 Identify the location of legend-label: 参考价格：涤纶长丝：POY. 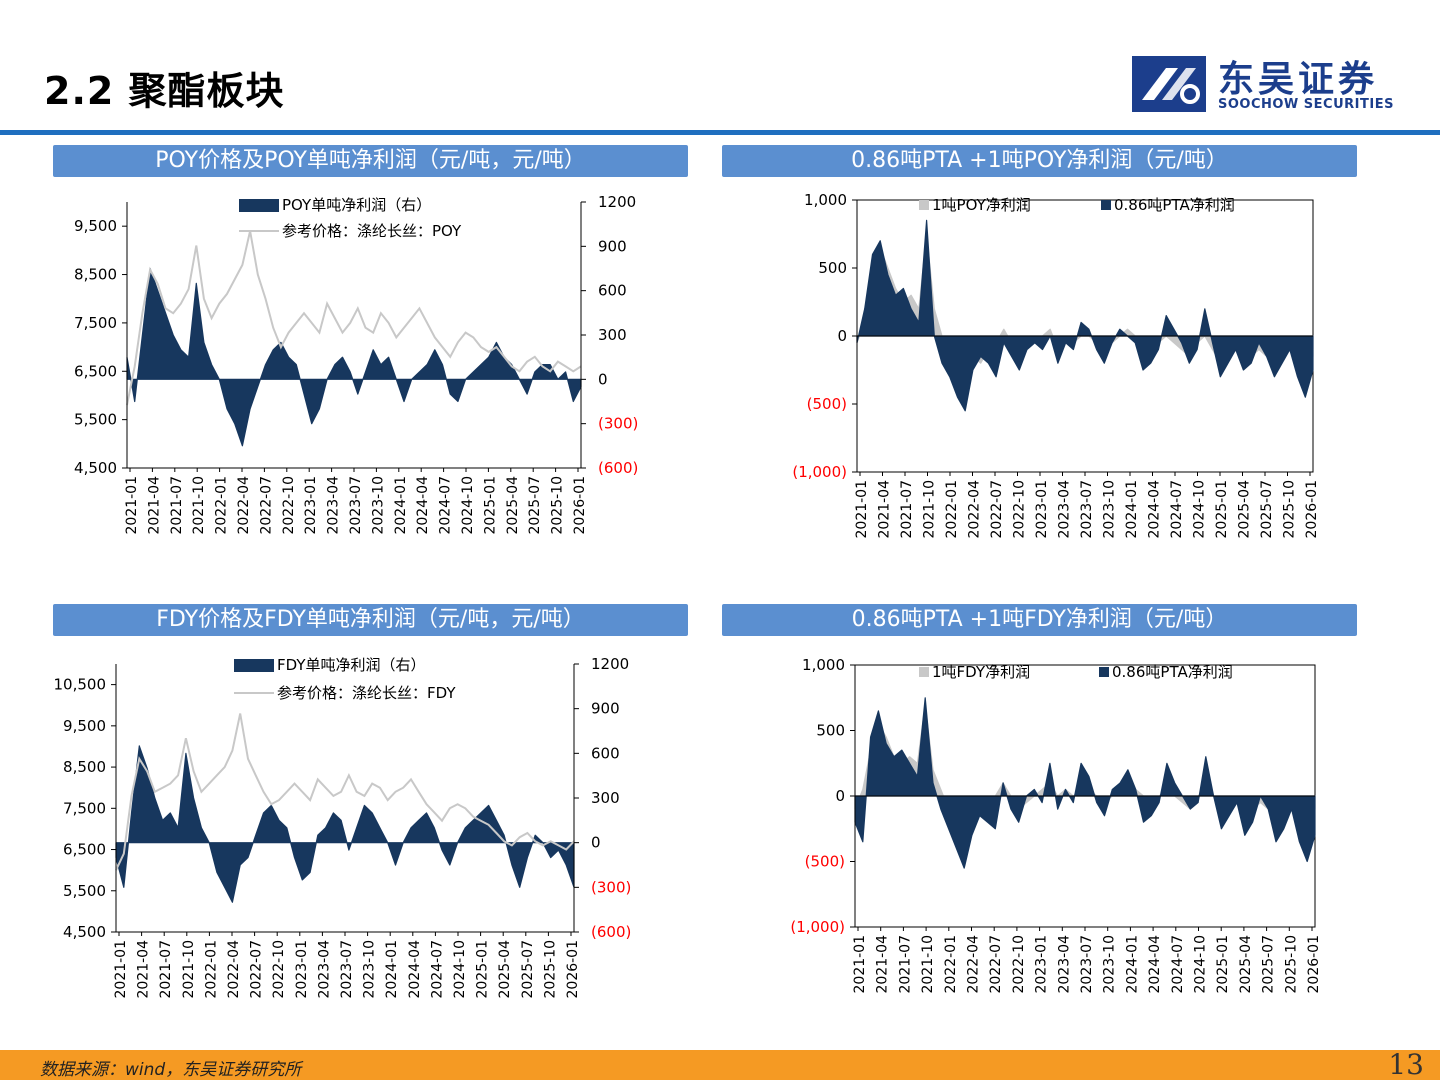
(372, 231).